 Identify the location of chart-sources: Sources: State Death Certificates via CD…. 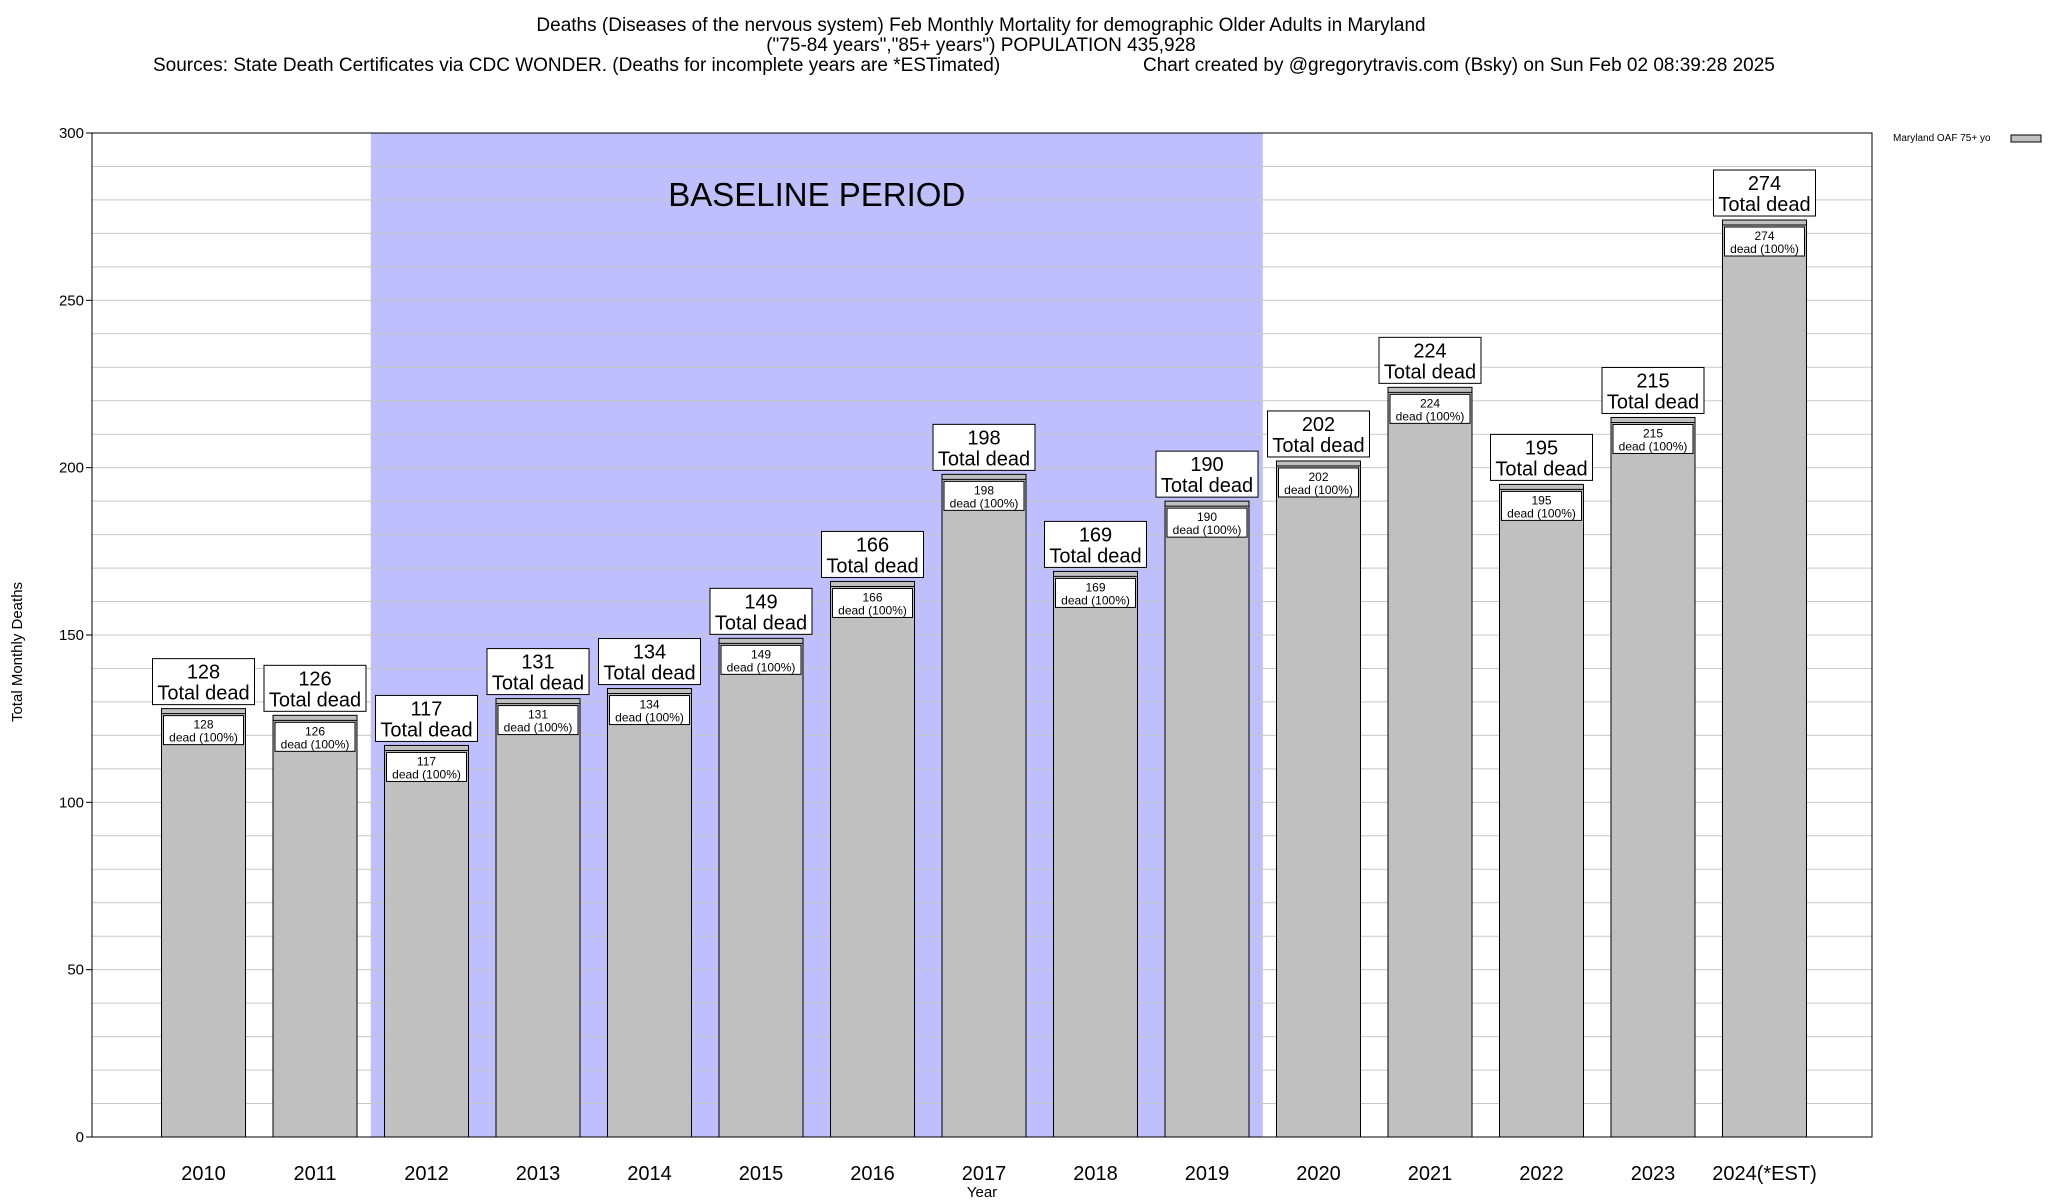
(576, 65).